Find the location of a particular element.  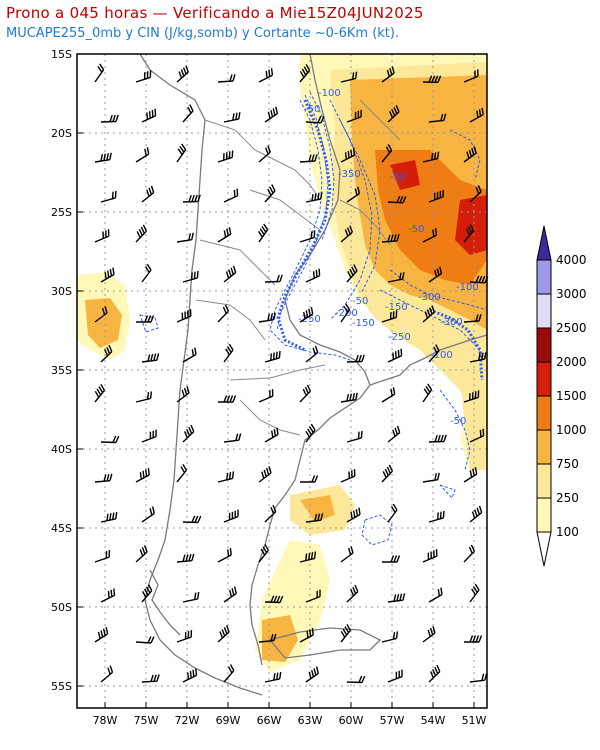

lat-label: 45S is located at coordinates (61, 528).